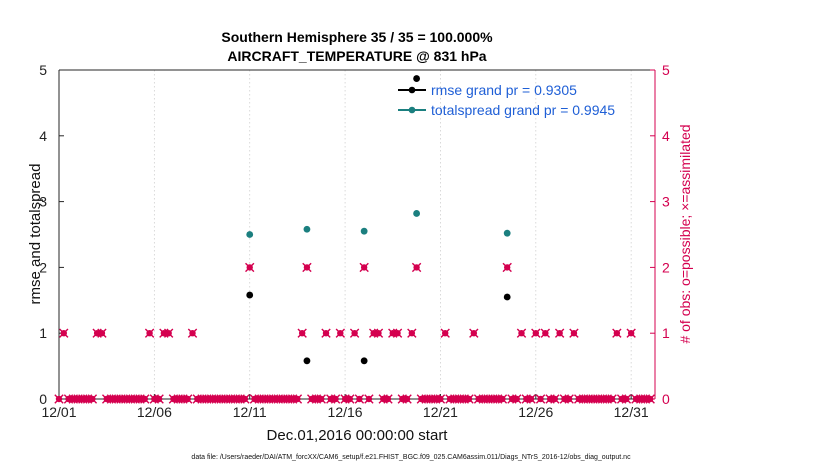 The width and height of the screenshot is (830, 470). Describe the element at coordinates (666, 136) in the screenshot. I see `y2-tick-label-4: 4` at that location.